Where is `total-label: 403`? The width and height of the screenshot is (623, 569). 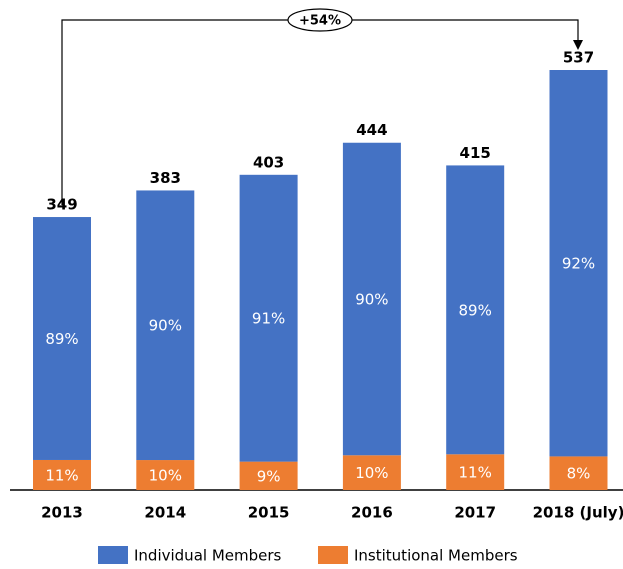
total-label: 403 is located at coordinates (268, 162).